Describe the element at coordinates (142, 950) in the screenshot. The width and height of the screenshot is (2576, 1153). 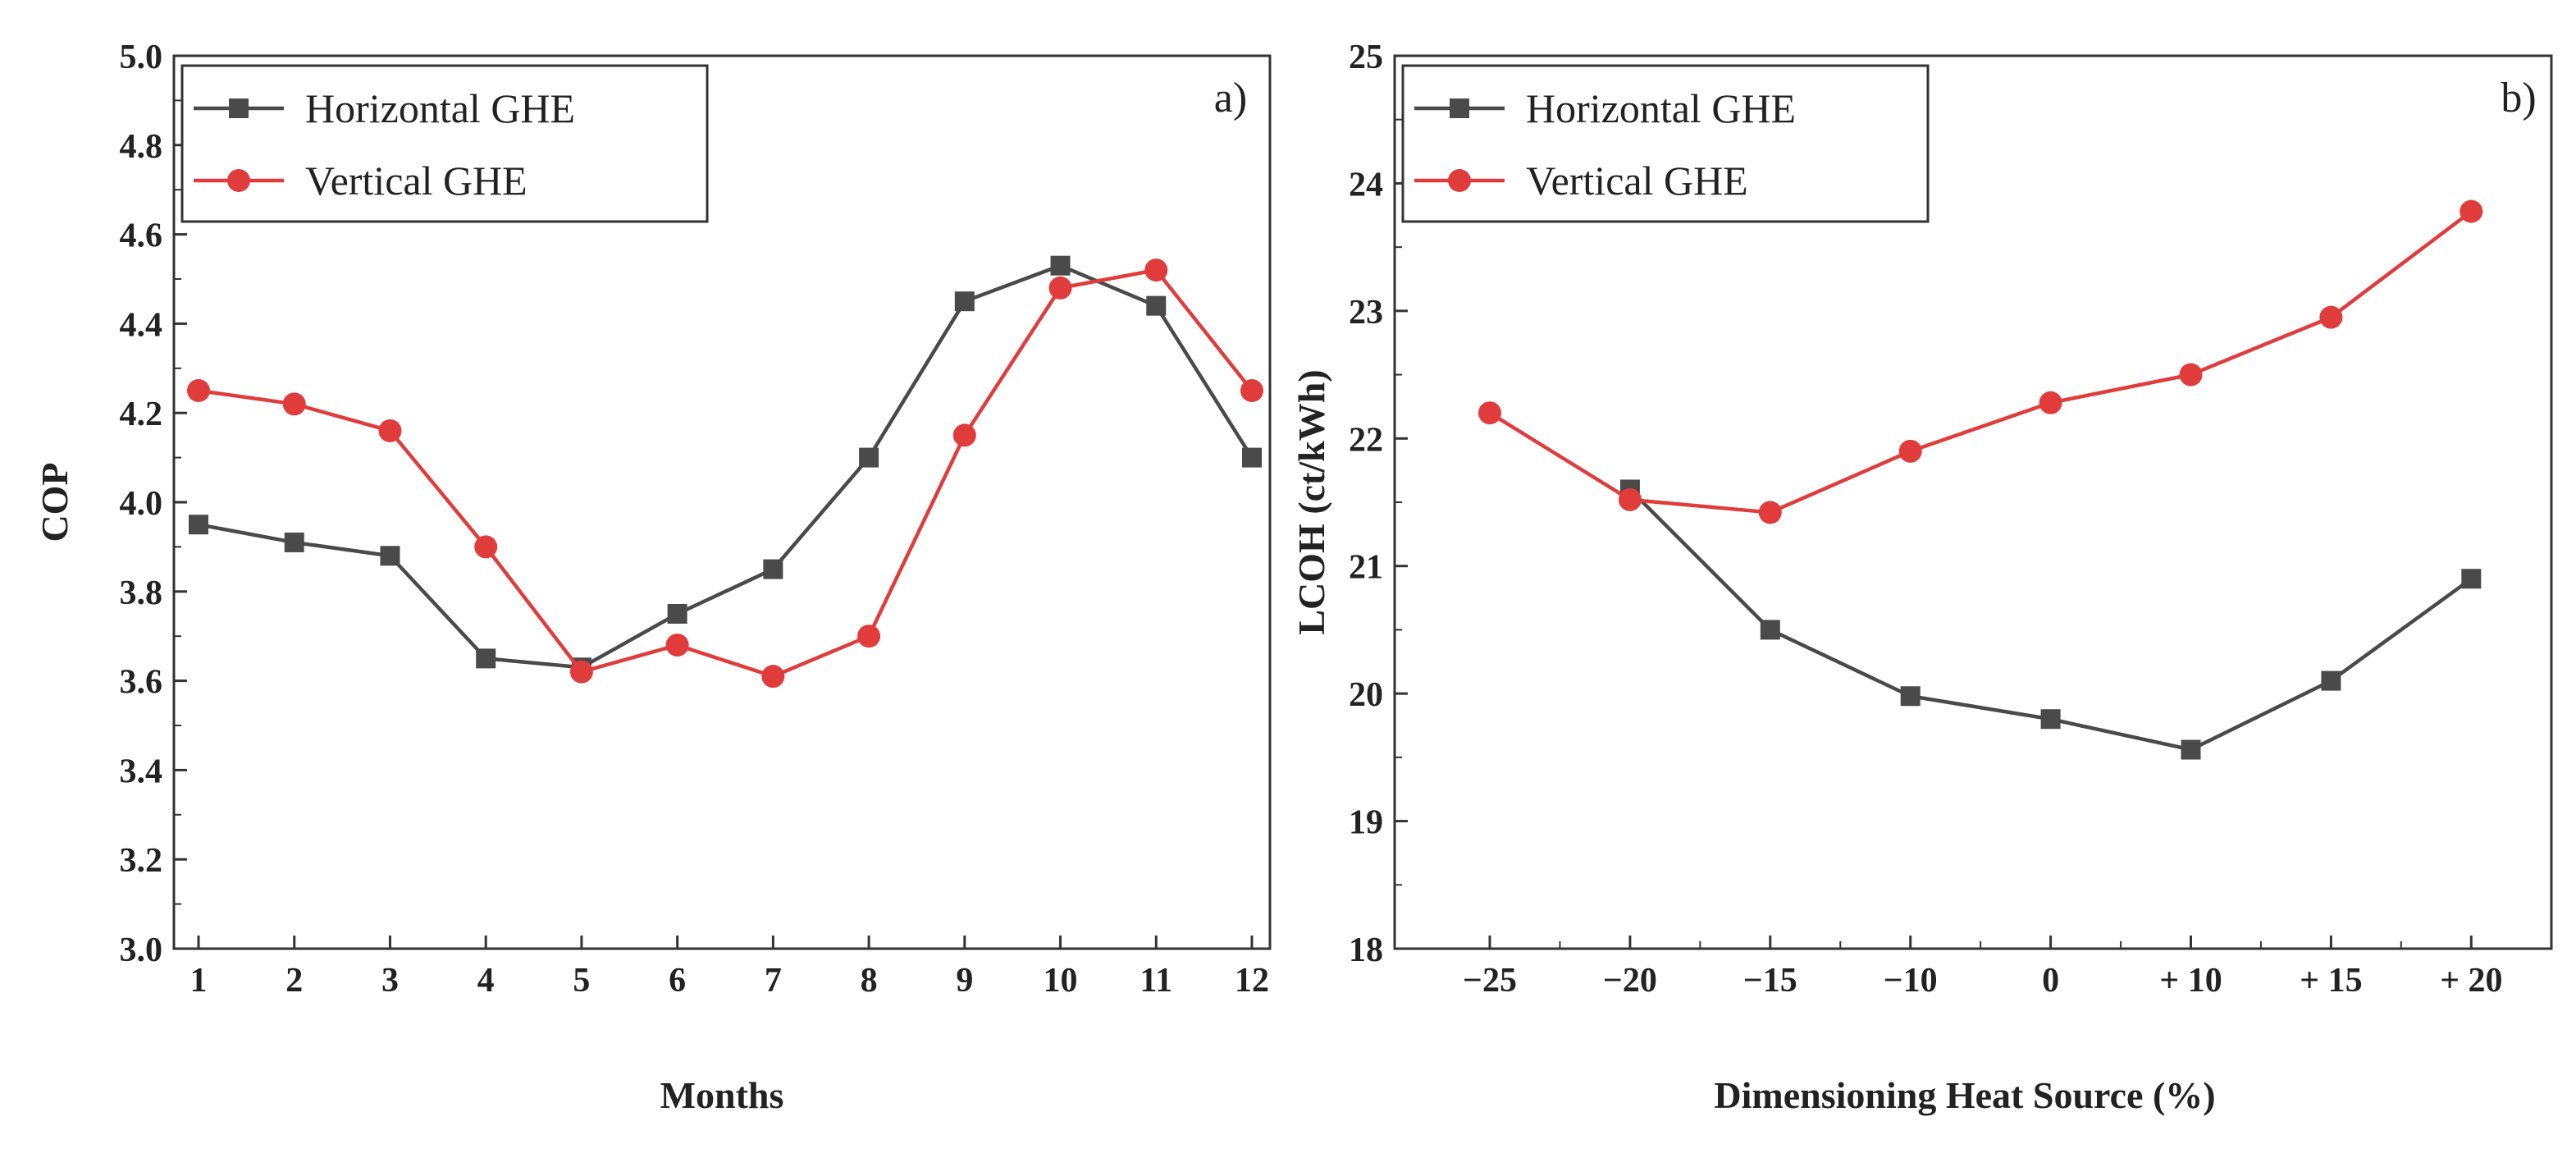
I see `y-tick-label: 3.0` at that location.